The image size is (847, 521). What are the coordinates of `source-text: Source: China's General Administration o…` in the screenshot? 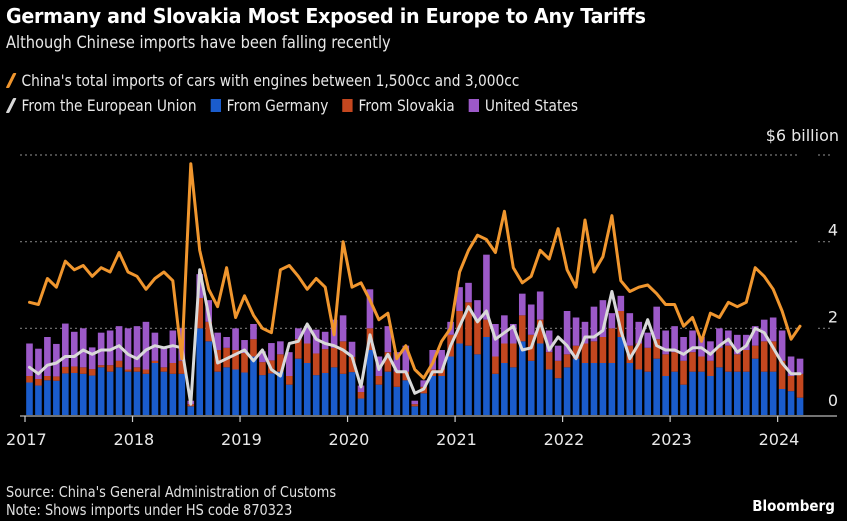 It's located at (171, 492).